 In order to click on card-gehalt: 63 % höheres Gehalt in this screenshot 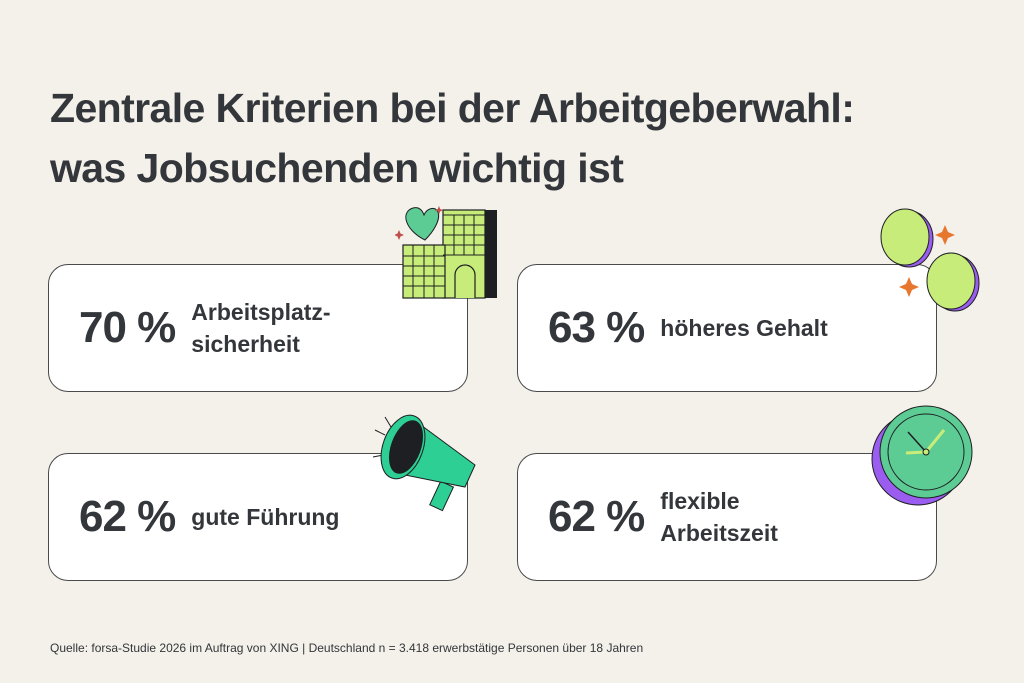, I will do `click(727, 328)`.